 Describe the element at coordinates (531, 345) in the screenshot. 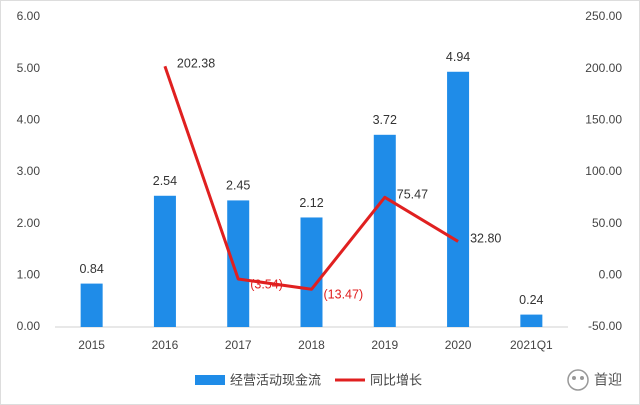

I see `x-tick-label: 2021Q1` at that location.